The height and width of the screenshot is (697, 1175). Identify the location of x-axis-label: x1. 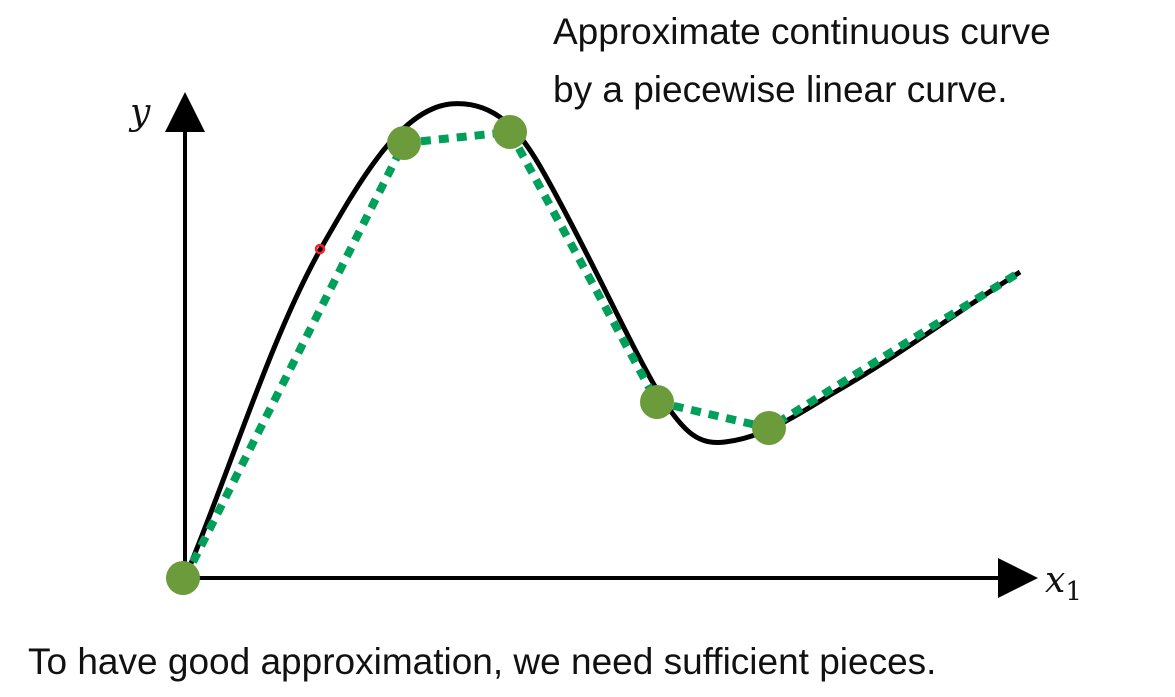
(1063, 583).